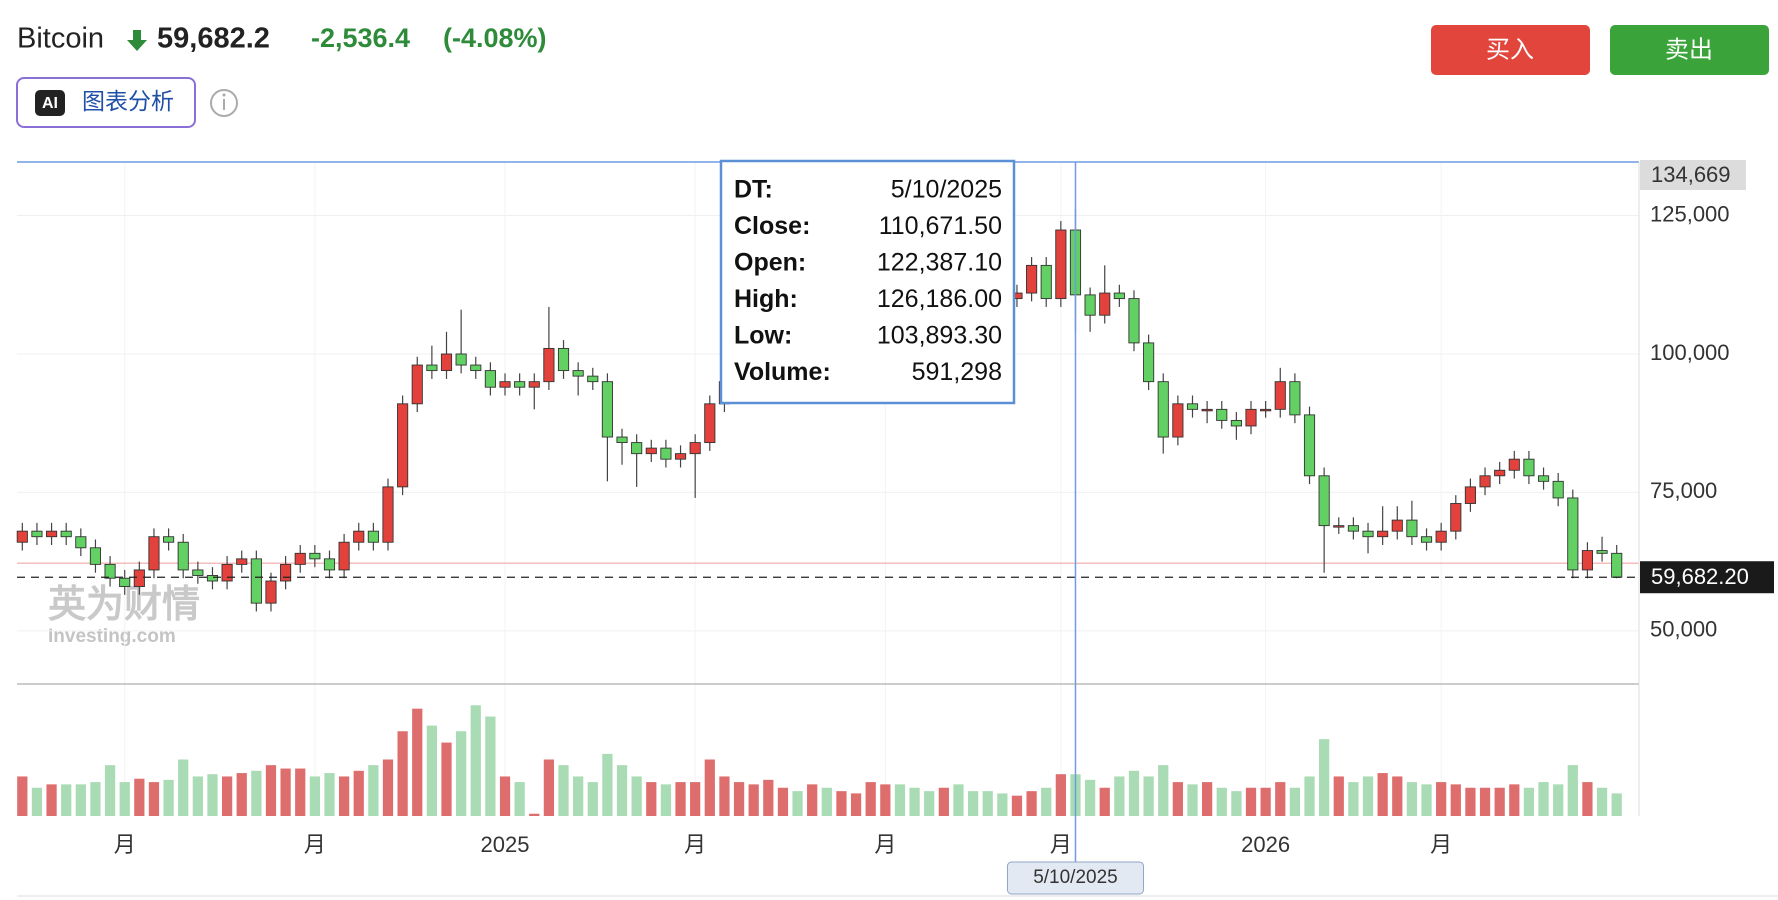 The width and height of the screenshot is (1778, 900). I want to click on buy-button, so click(1510, 50).